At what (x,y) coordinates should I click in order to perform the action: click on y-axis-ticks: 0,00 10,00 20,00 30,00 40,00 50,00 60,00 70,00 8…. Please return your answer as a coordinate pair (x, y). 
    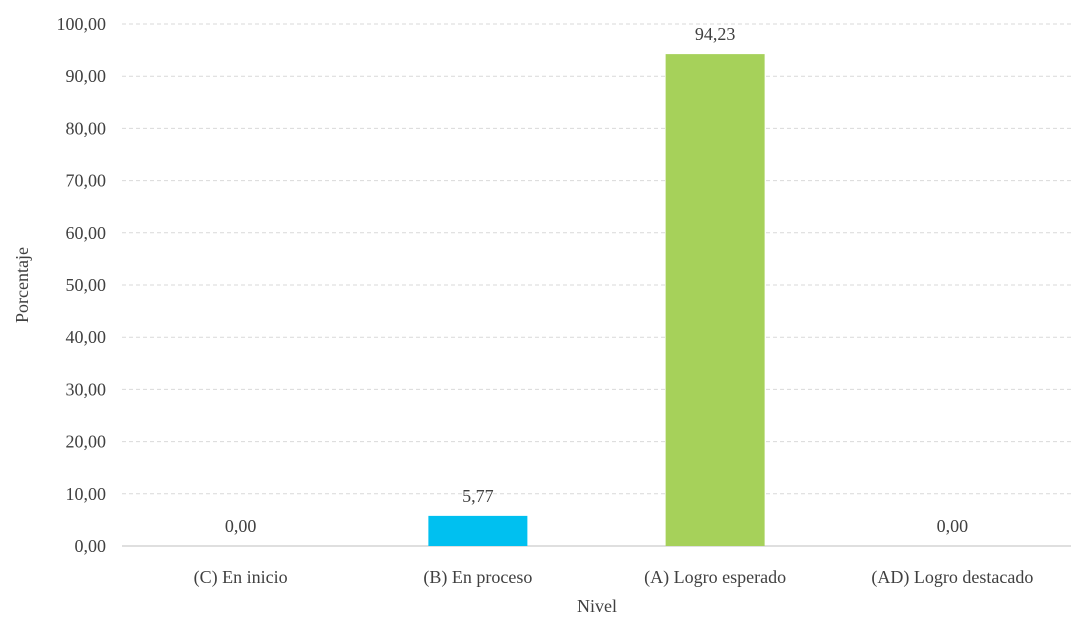
    Looking at the image, I should click on (82, 285).